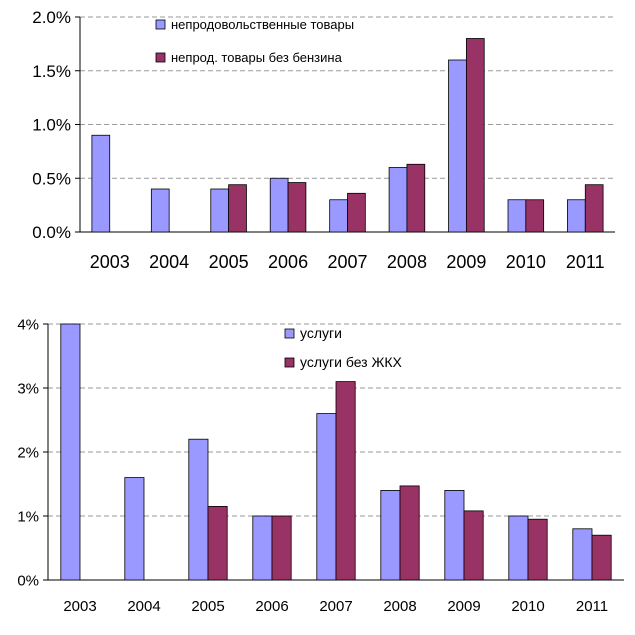 Image resolution: width=635 pixels, height=635 pixels. Describe the element at coordinates (28, 516) in the screenshot. I see `y-tick-label: 1%` at that location.